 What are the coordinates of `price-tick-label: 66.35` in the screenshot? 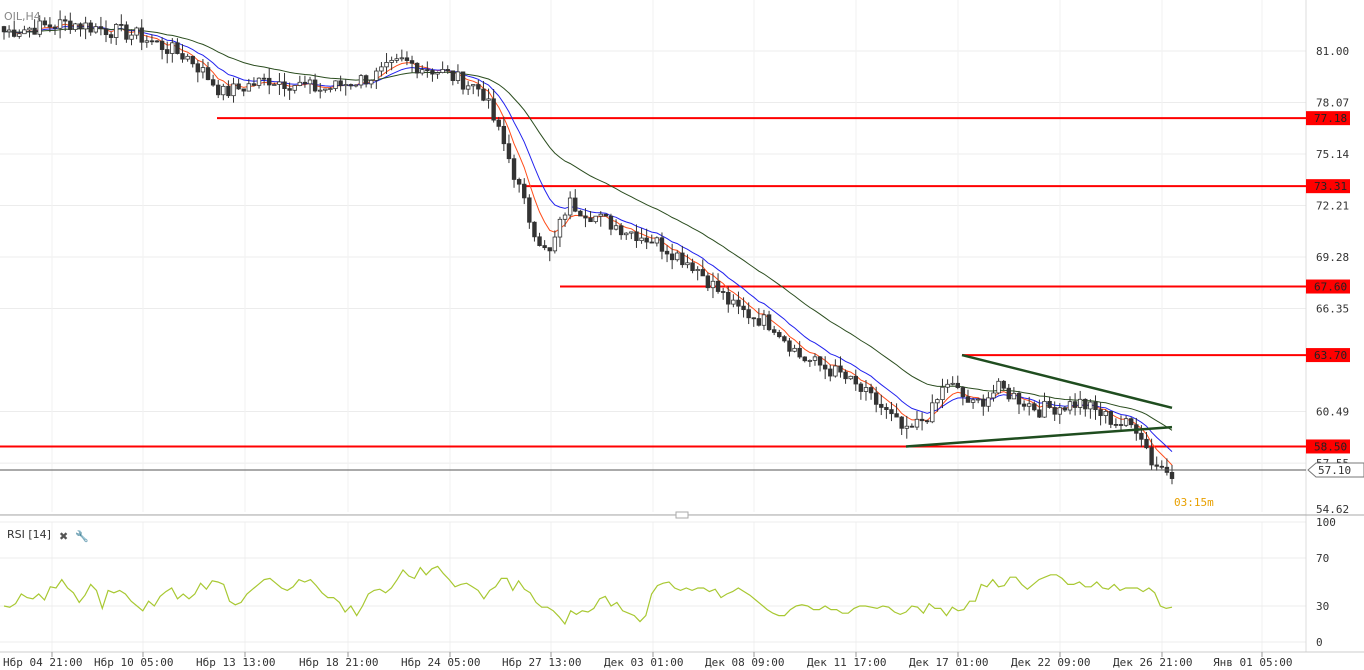 It's located at (1332, 309).